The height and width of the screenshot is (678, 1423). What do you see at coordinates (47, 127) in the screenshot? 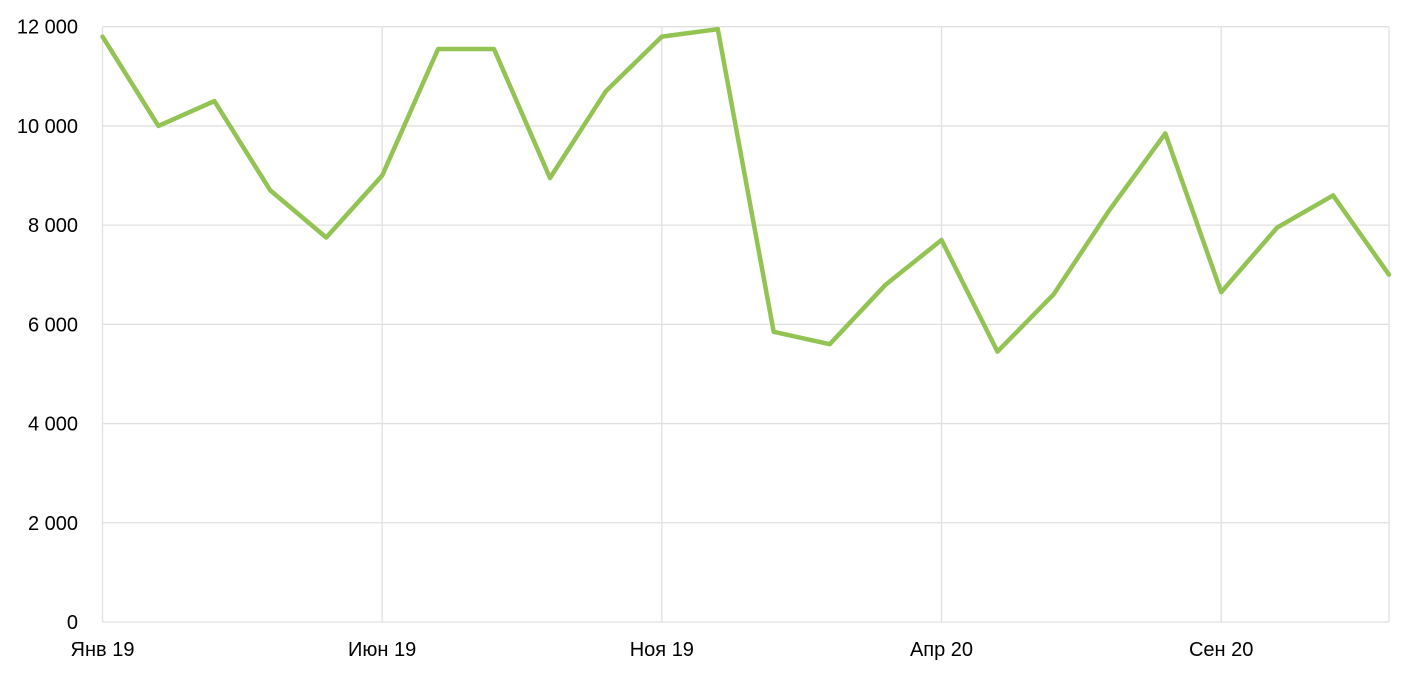
I see `y-axis-tick-label: 10 000` at bounding box center [47, 127].